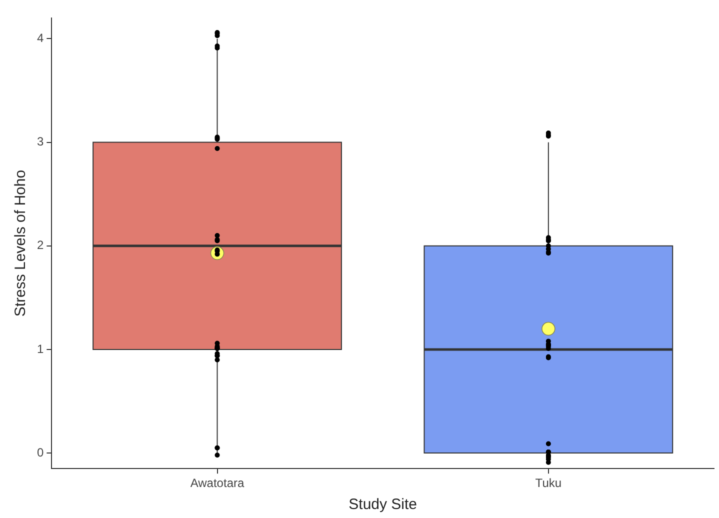  I want to click on y-tick-label: 3, so click(40, 141).